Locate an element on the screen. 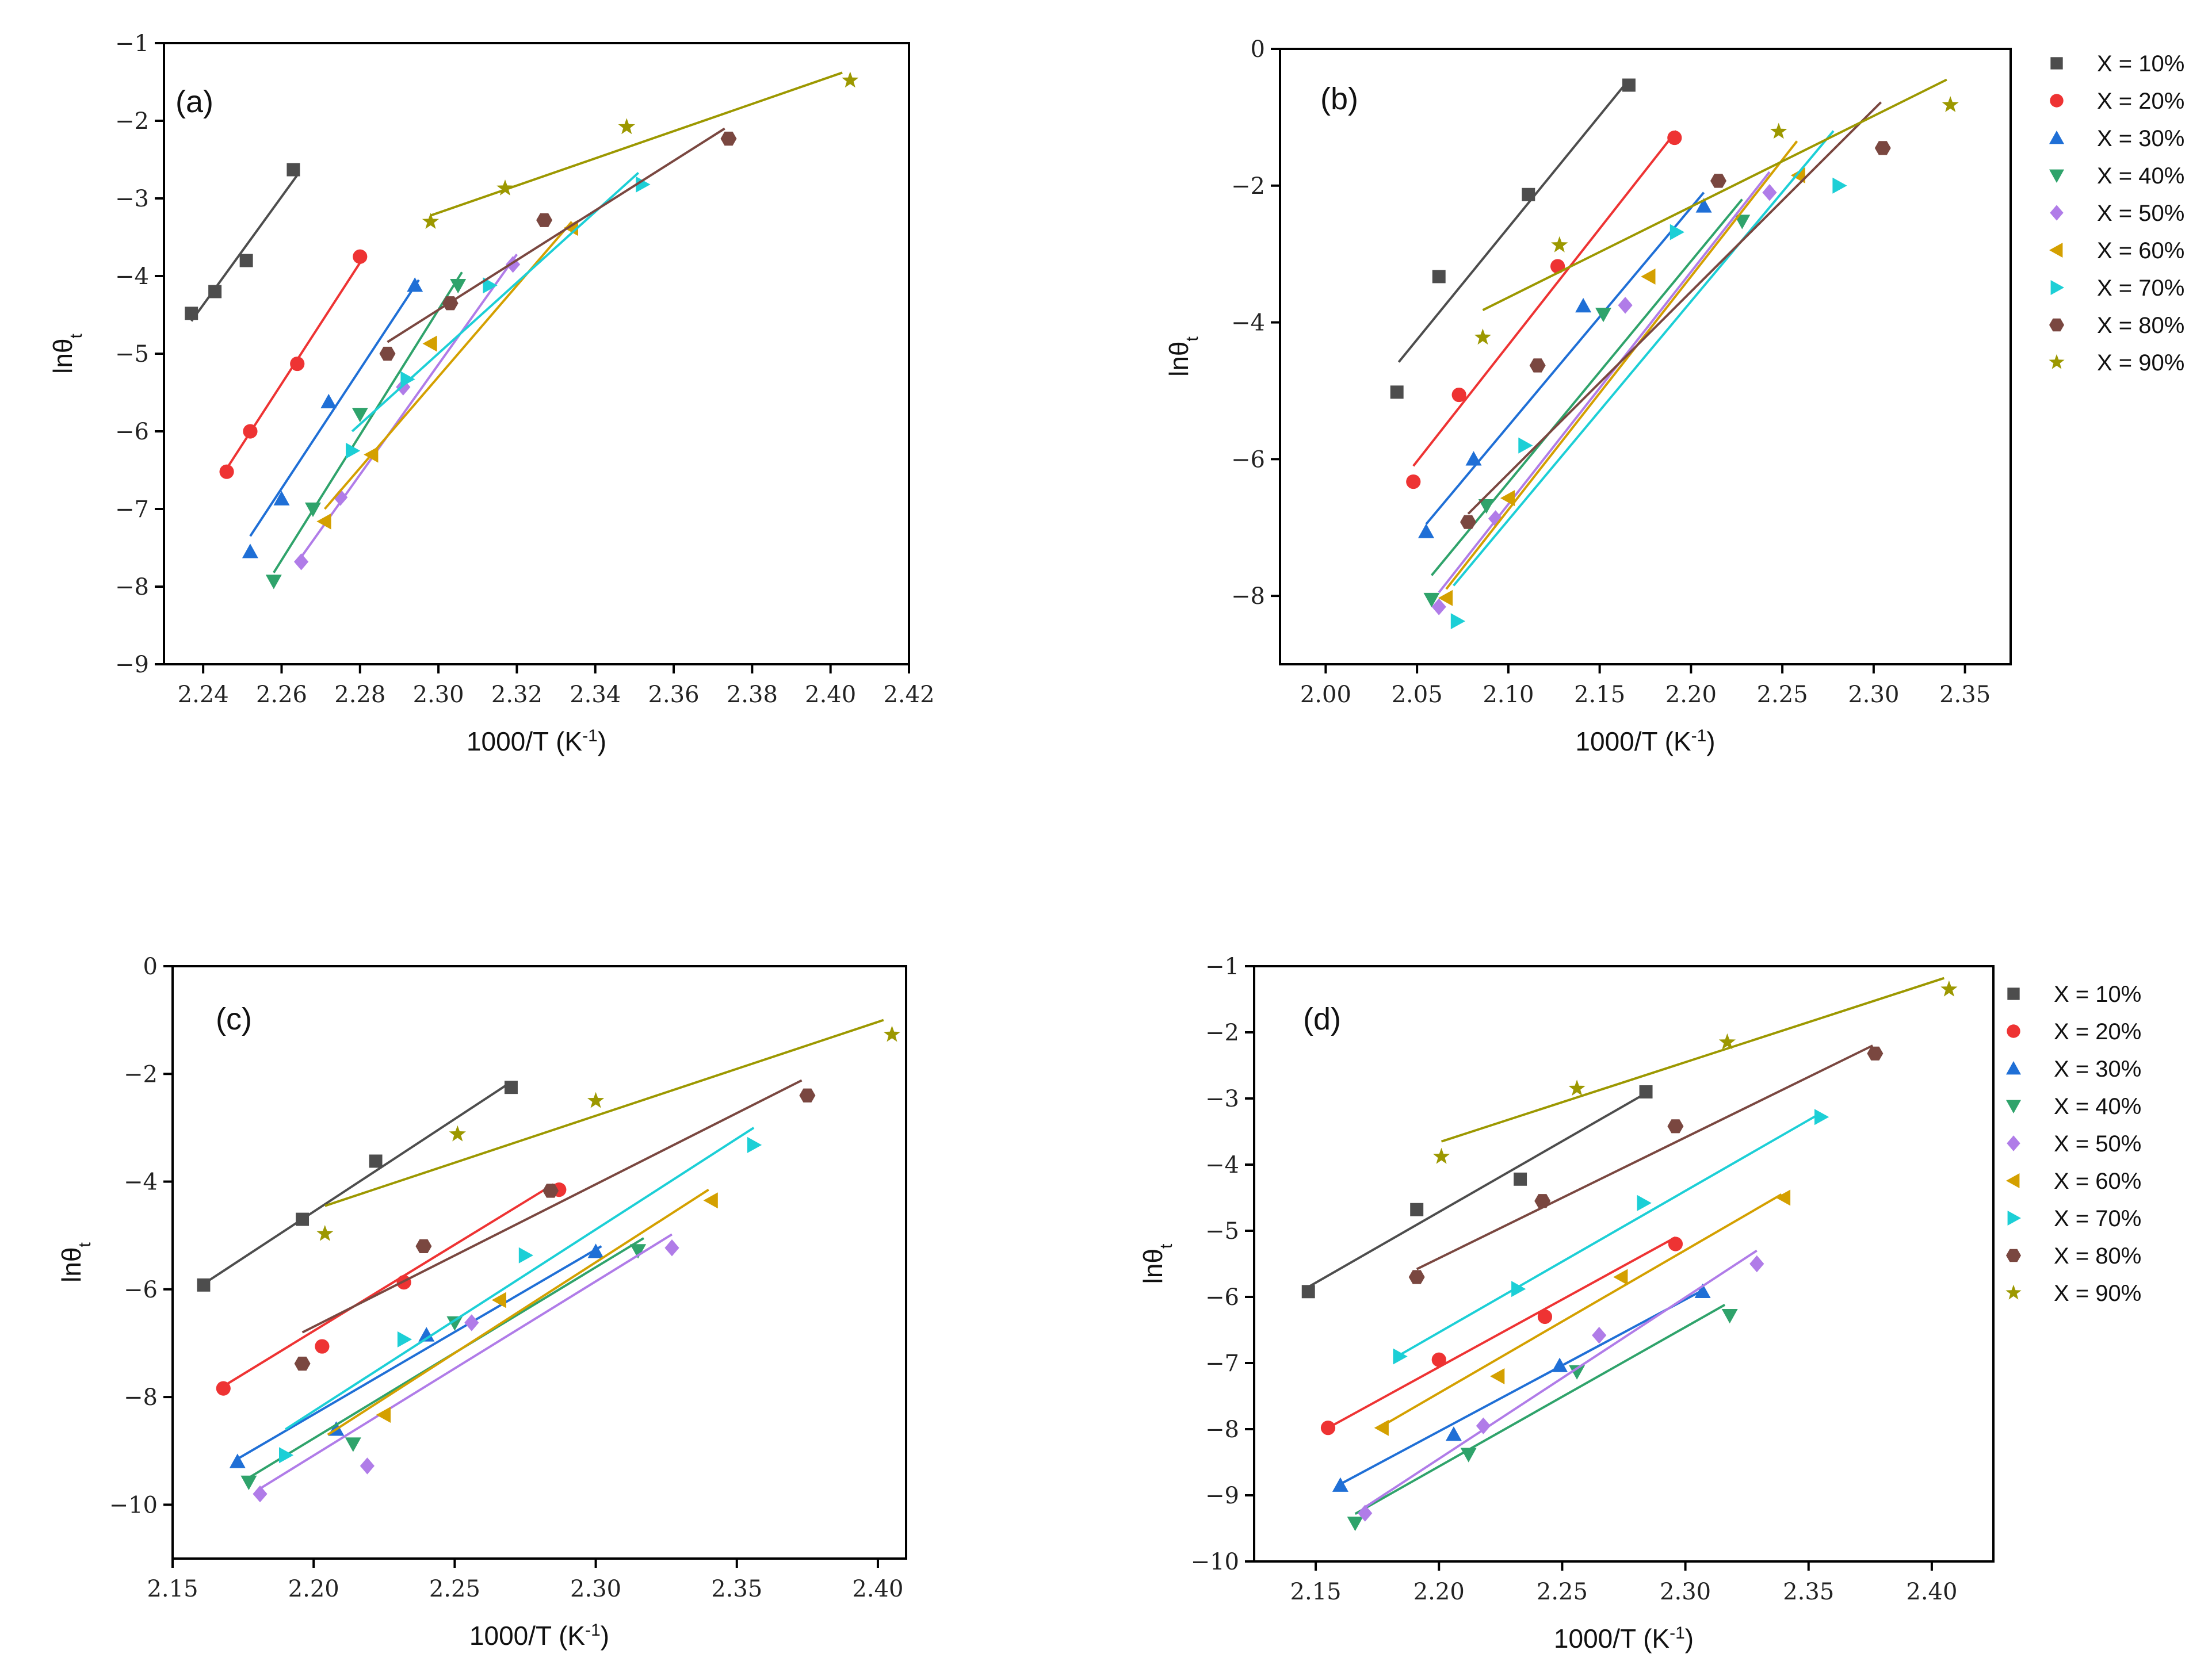 Image resolution: width=2212 pixels, height=1669 pixels. legend-item-x-90: X = 90% is located at coordinates (2073, 1293).